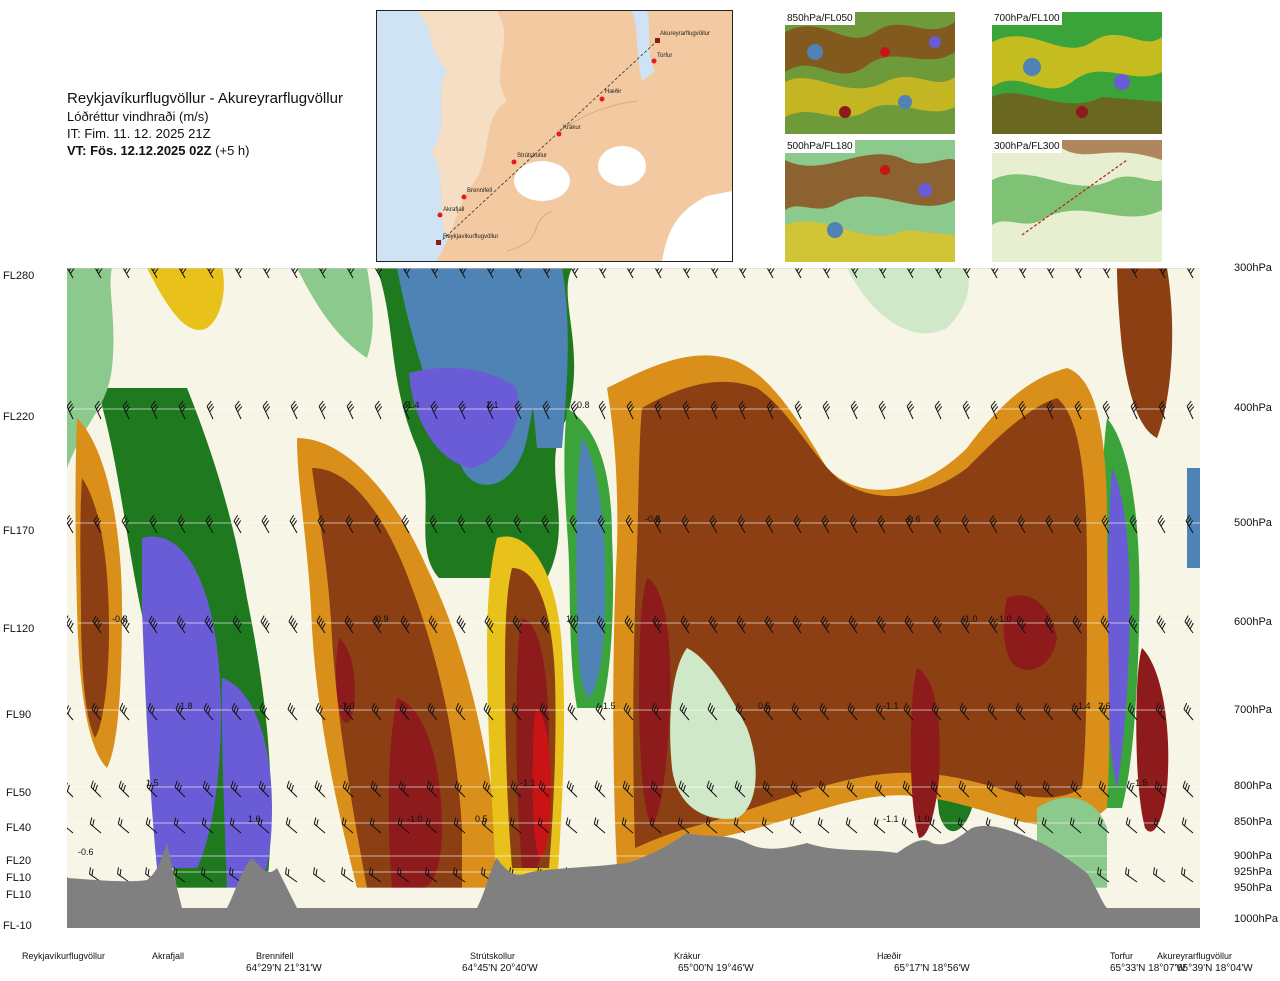  I want to click on valid-time: VT: Fös. 12.12.2025 02Z, so click(139, 150).